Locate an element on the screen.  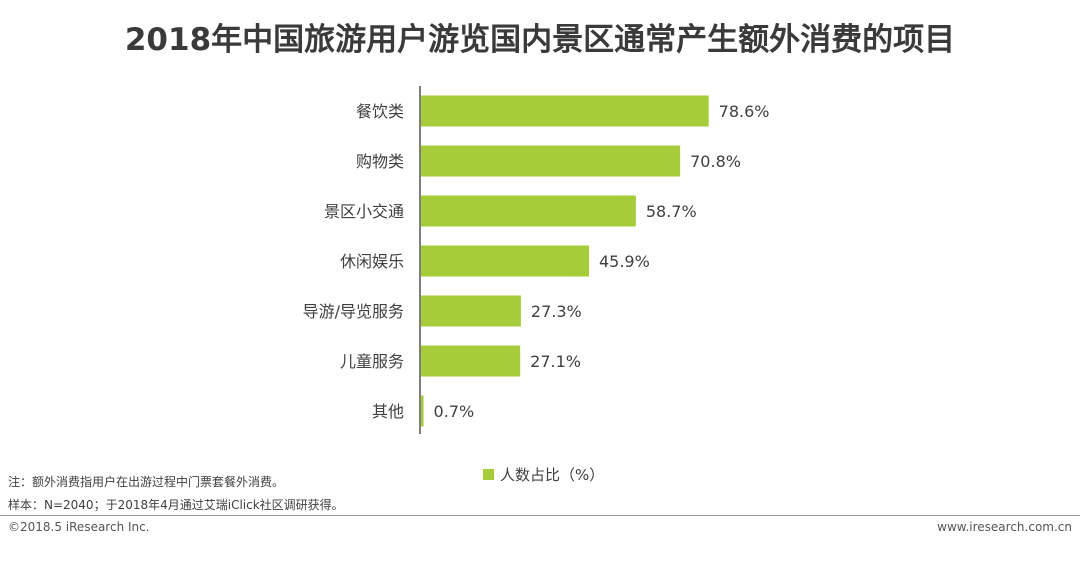
value-label: 0.7% is located at coordinates (454, 411).